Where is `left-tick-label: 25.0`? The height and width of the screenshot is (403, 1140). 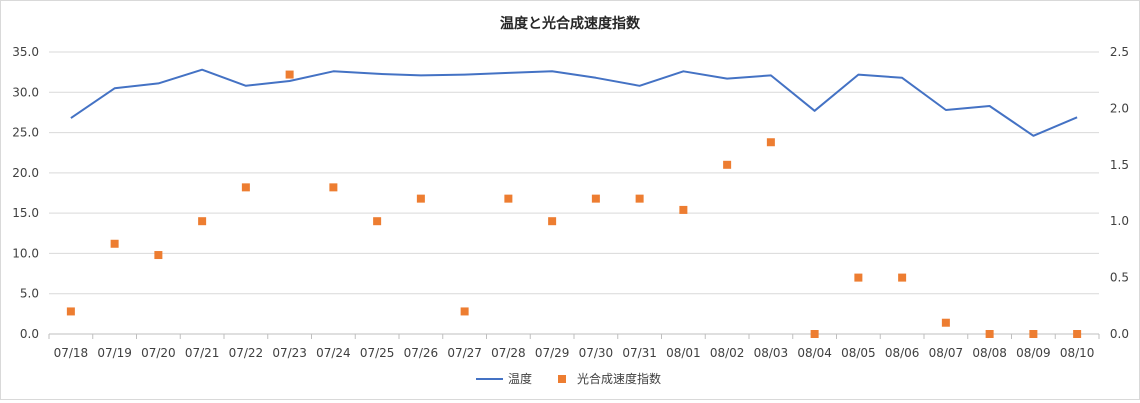 left-tick-label: 25.0 is located at coordinates (25, 133).